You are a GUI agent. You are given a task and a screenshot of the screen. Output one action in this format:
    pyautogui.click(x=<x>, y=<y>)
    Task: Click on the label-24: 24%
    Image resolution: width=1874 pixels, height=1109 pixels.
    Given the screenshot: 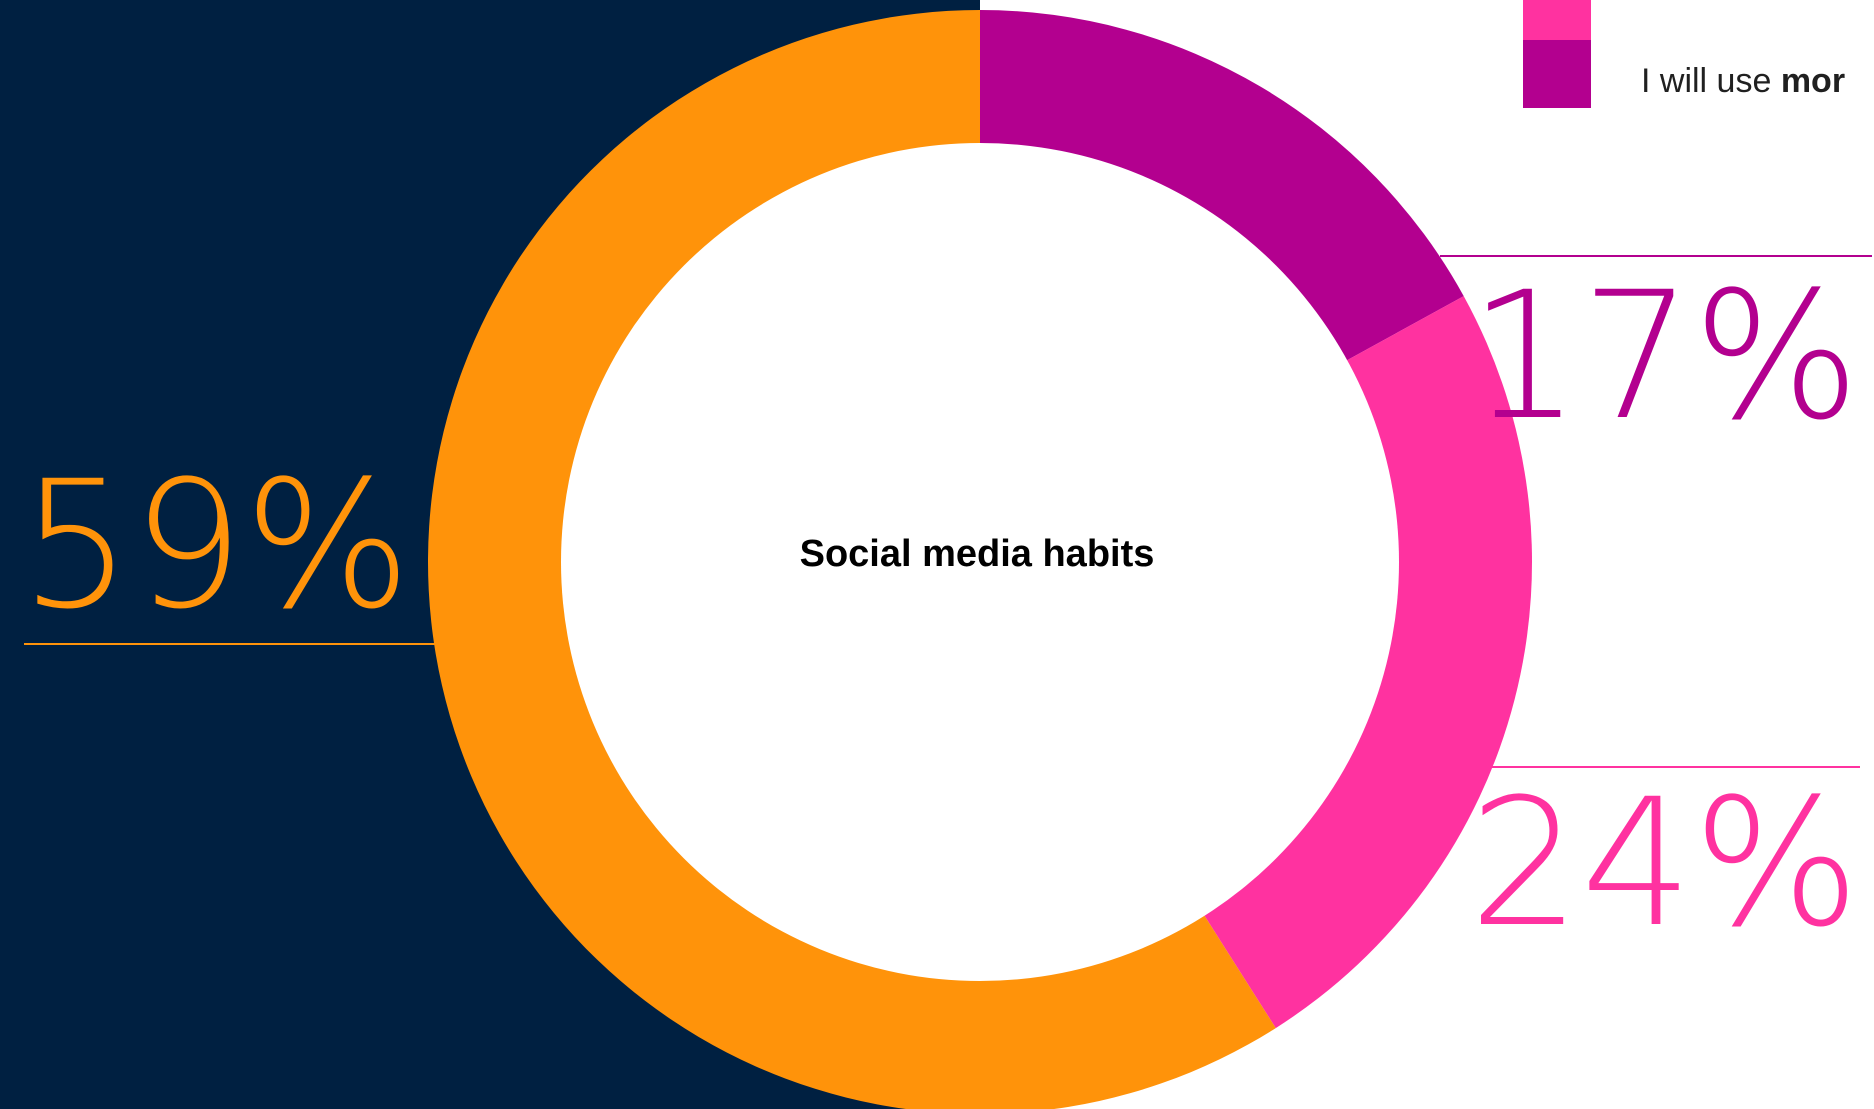 What is the action you would take?
    pyautogui.click(x=1664, y=863)
    